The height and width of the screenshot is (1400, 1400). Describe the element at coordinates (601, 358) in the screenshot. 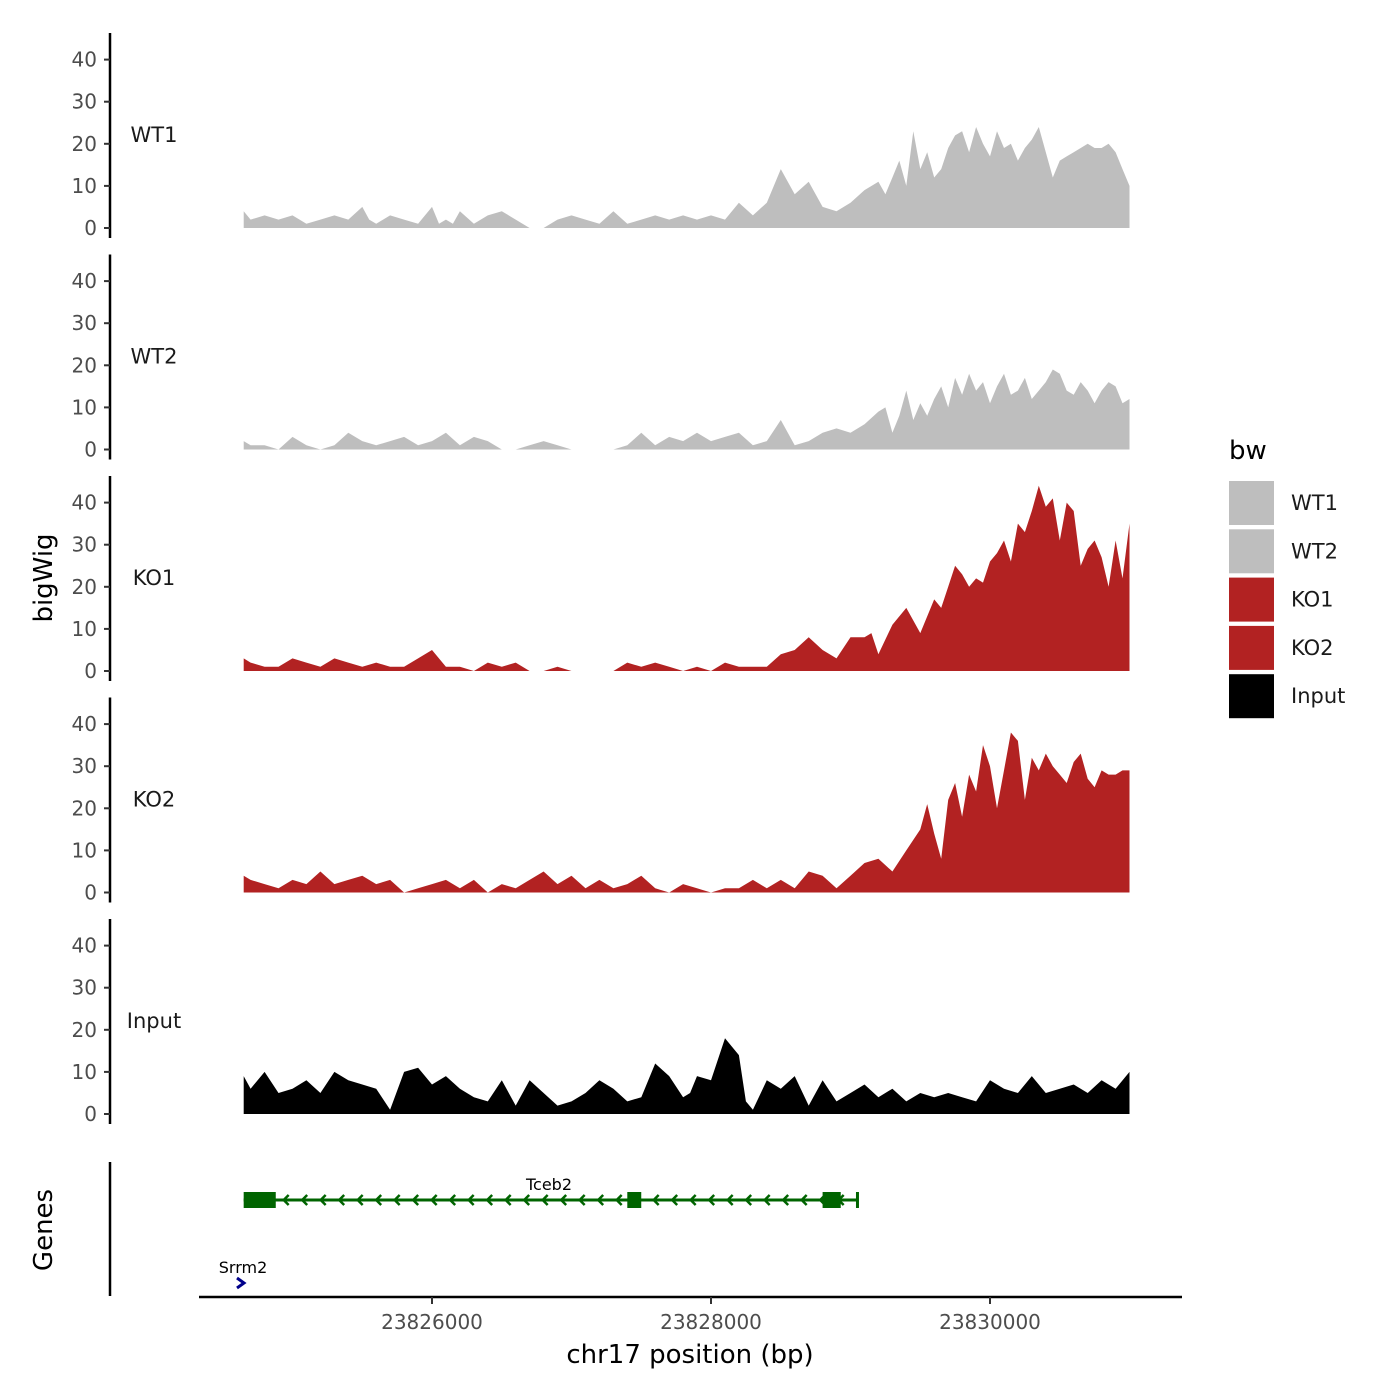

I see `track-wt2: 0 10 20 30 40 WT2` at that location.